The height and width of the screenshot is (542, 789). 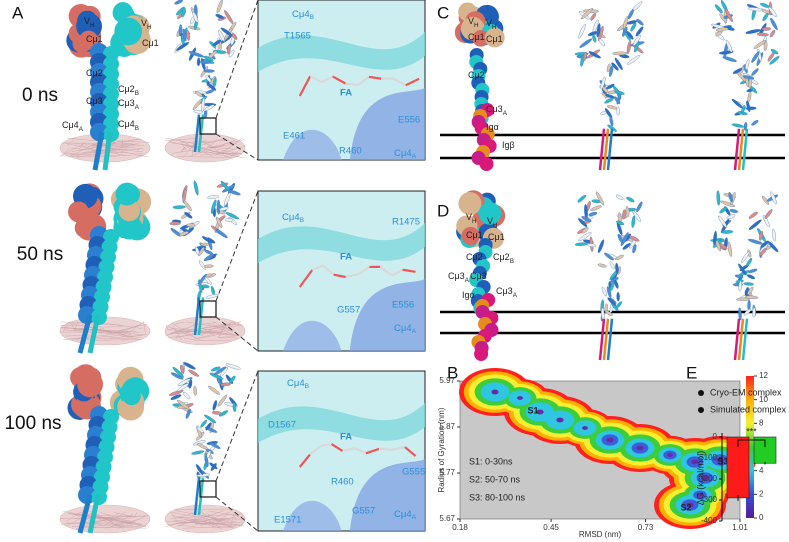 I want to click on residue-label: T1565, so click(x=297, y=36).